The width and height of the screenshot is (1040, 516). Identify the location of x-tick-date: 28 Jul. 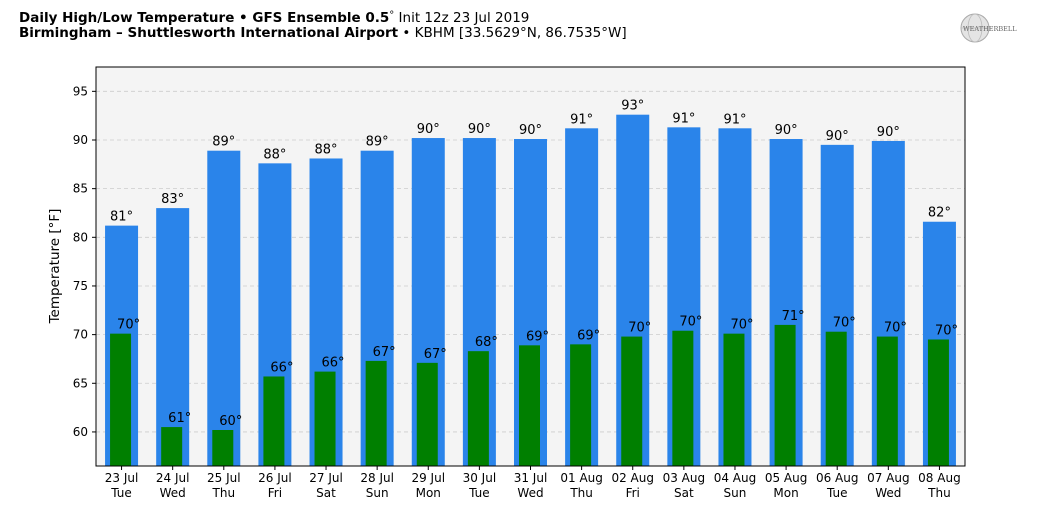
(377, 478).